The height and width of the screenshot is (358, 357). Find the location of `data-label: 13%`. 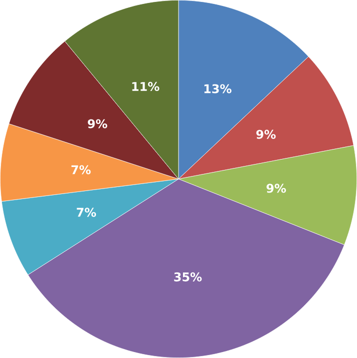

data-label: 13% is located at coordinates (218, 89).